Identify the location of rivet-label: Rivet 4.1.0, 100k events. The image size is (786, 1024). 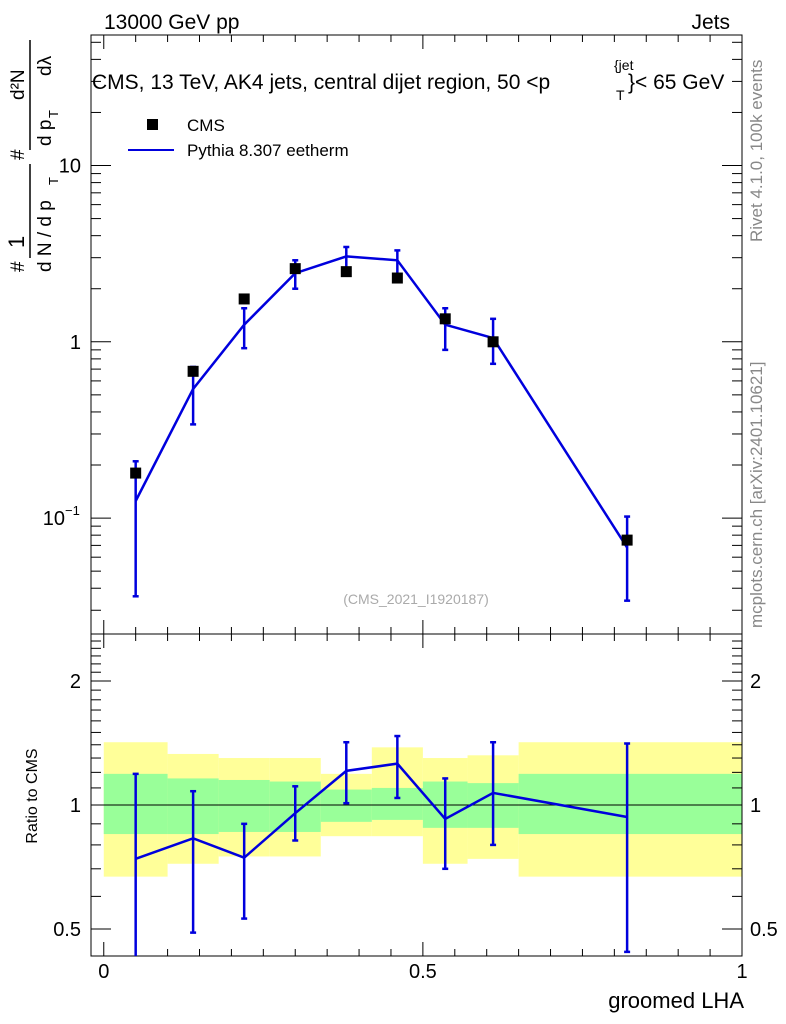
(756, 151).